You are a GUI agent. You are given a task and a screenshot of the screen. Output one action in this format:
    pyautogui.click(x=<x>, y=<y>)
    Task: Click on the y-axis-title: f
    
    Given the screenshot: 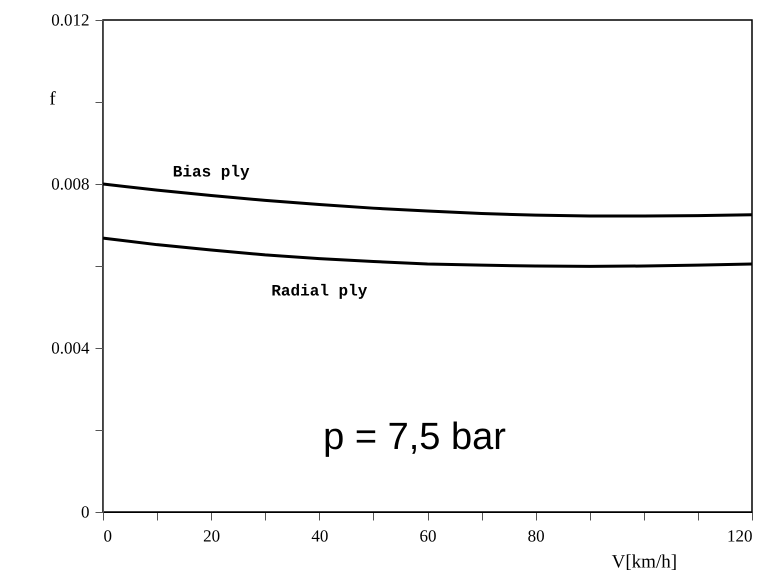 What is the action you would take?
    pyautogui.click(x=52, y=99)
    